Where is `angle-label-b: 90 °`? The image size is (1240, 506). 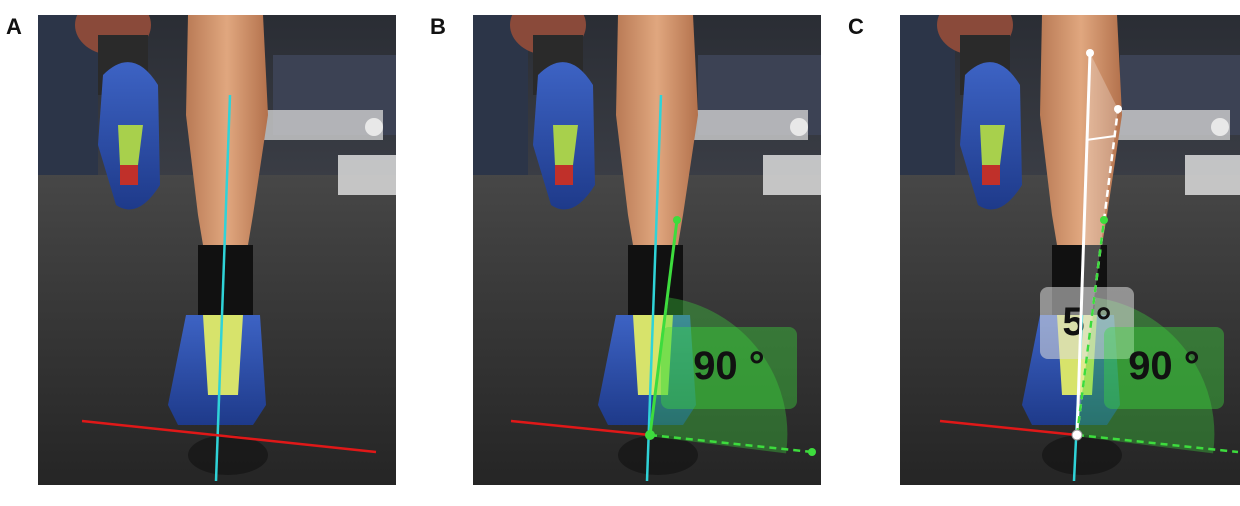
angle-label-b: 90 ° is located at coordinates (729, 366).